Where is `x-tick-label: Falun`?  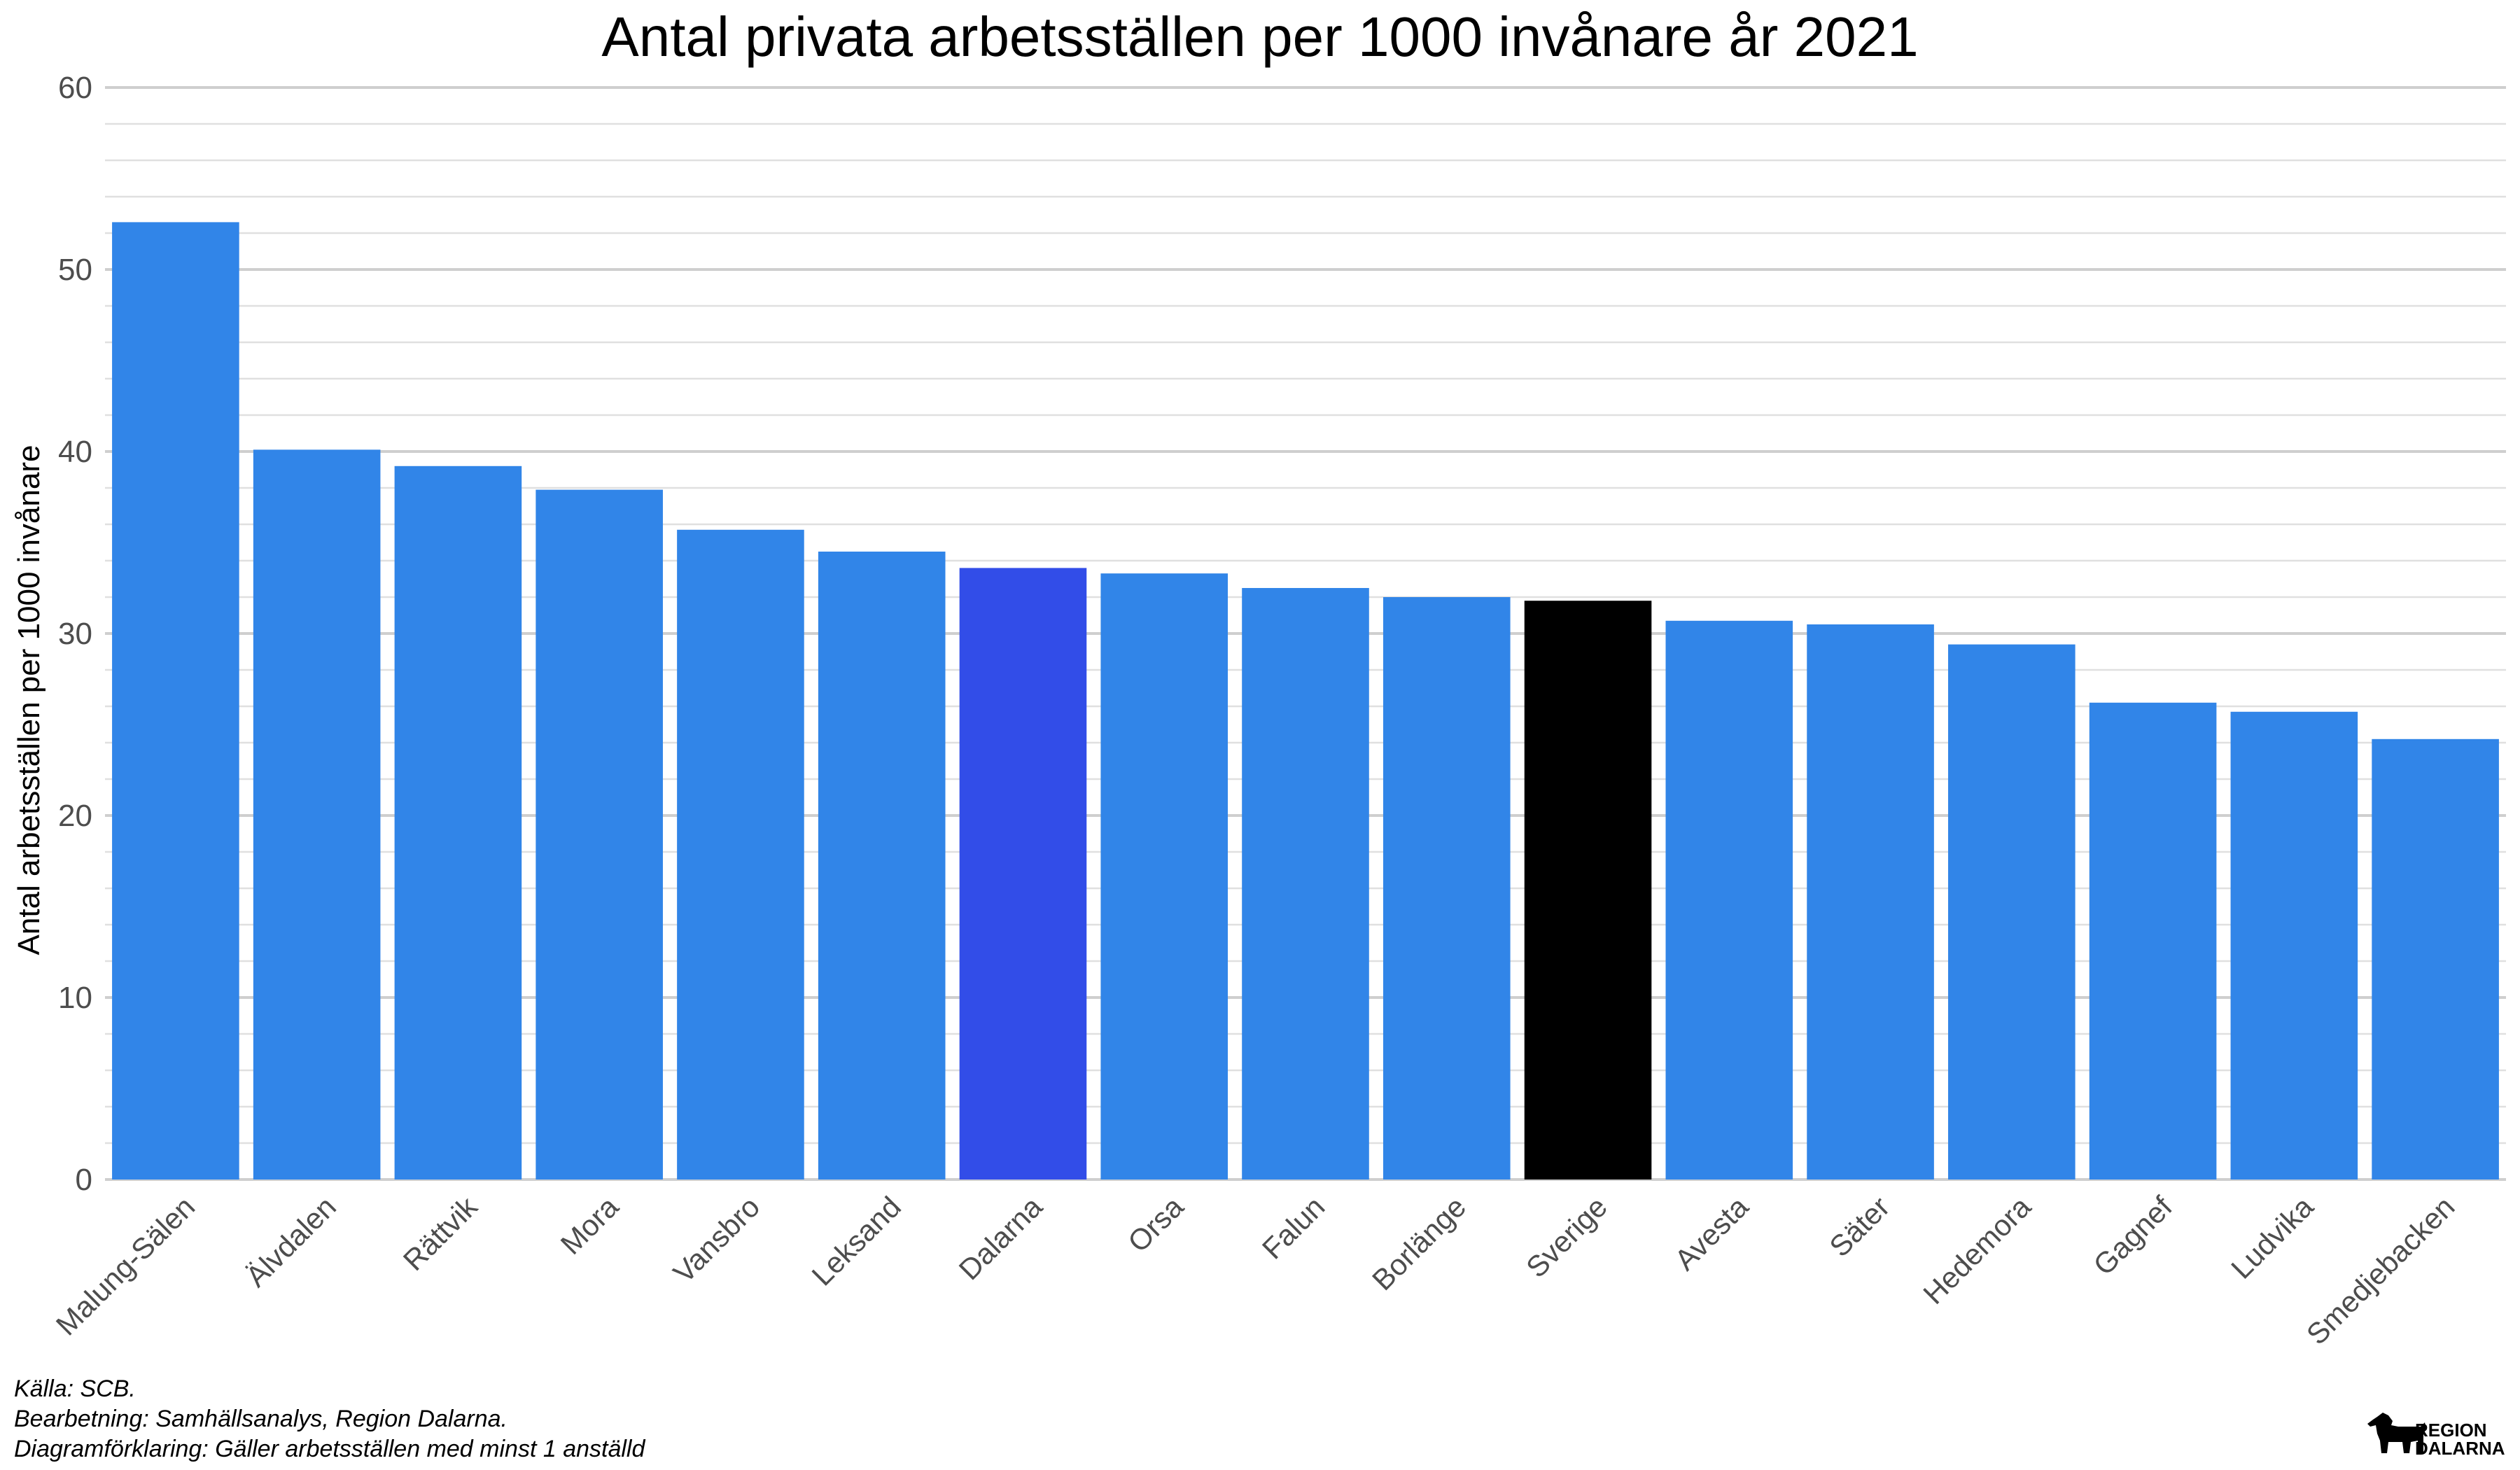 x-tick-label: Falun is located at coordinates (1293, 1228).